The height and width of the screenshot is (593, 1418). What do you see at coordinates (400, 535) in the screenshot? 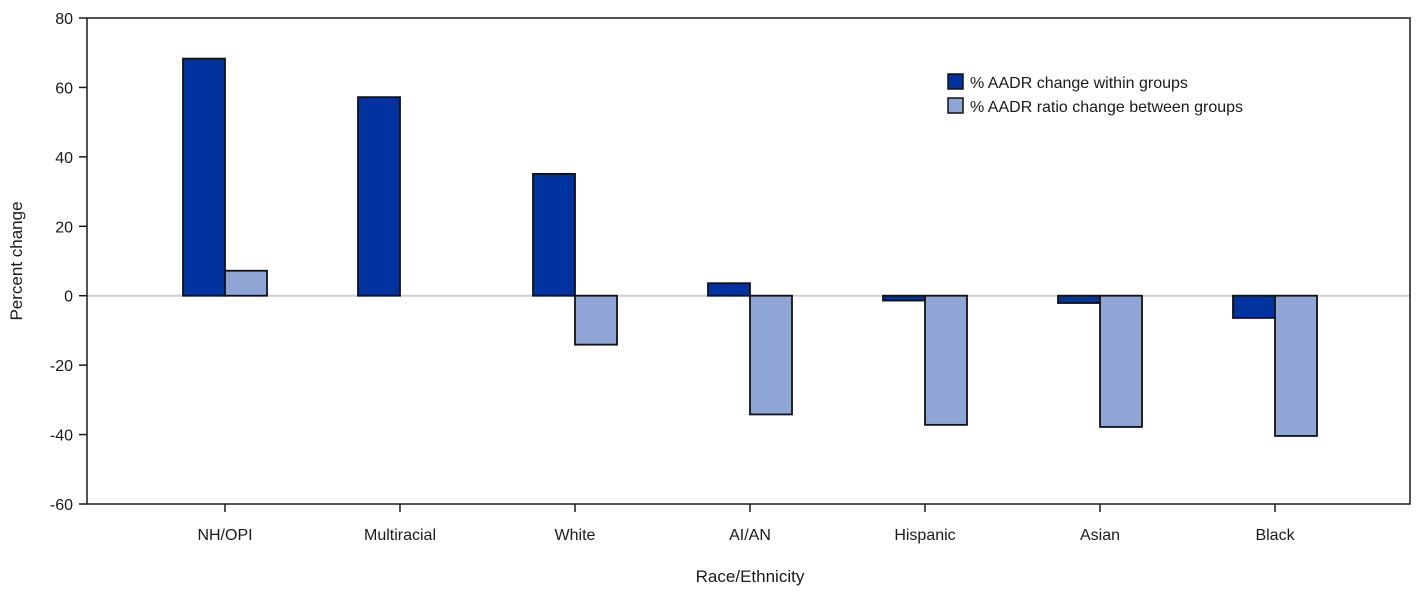
I see `x-tick-label: Multiracial` at bounding box center [400, 535].